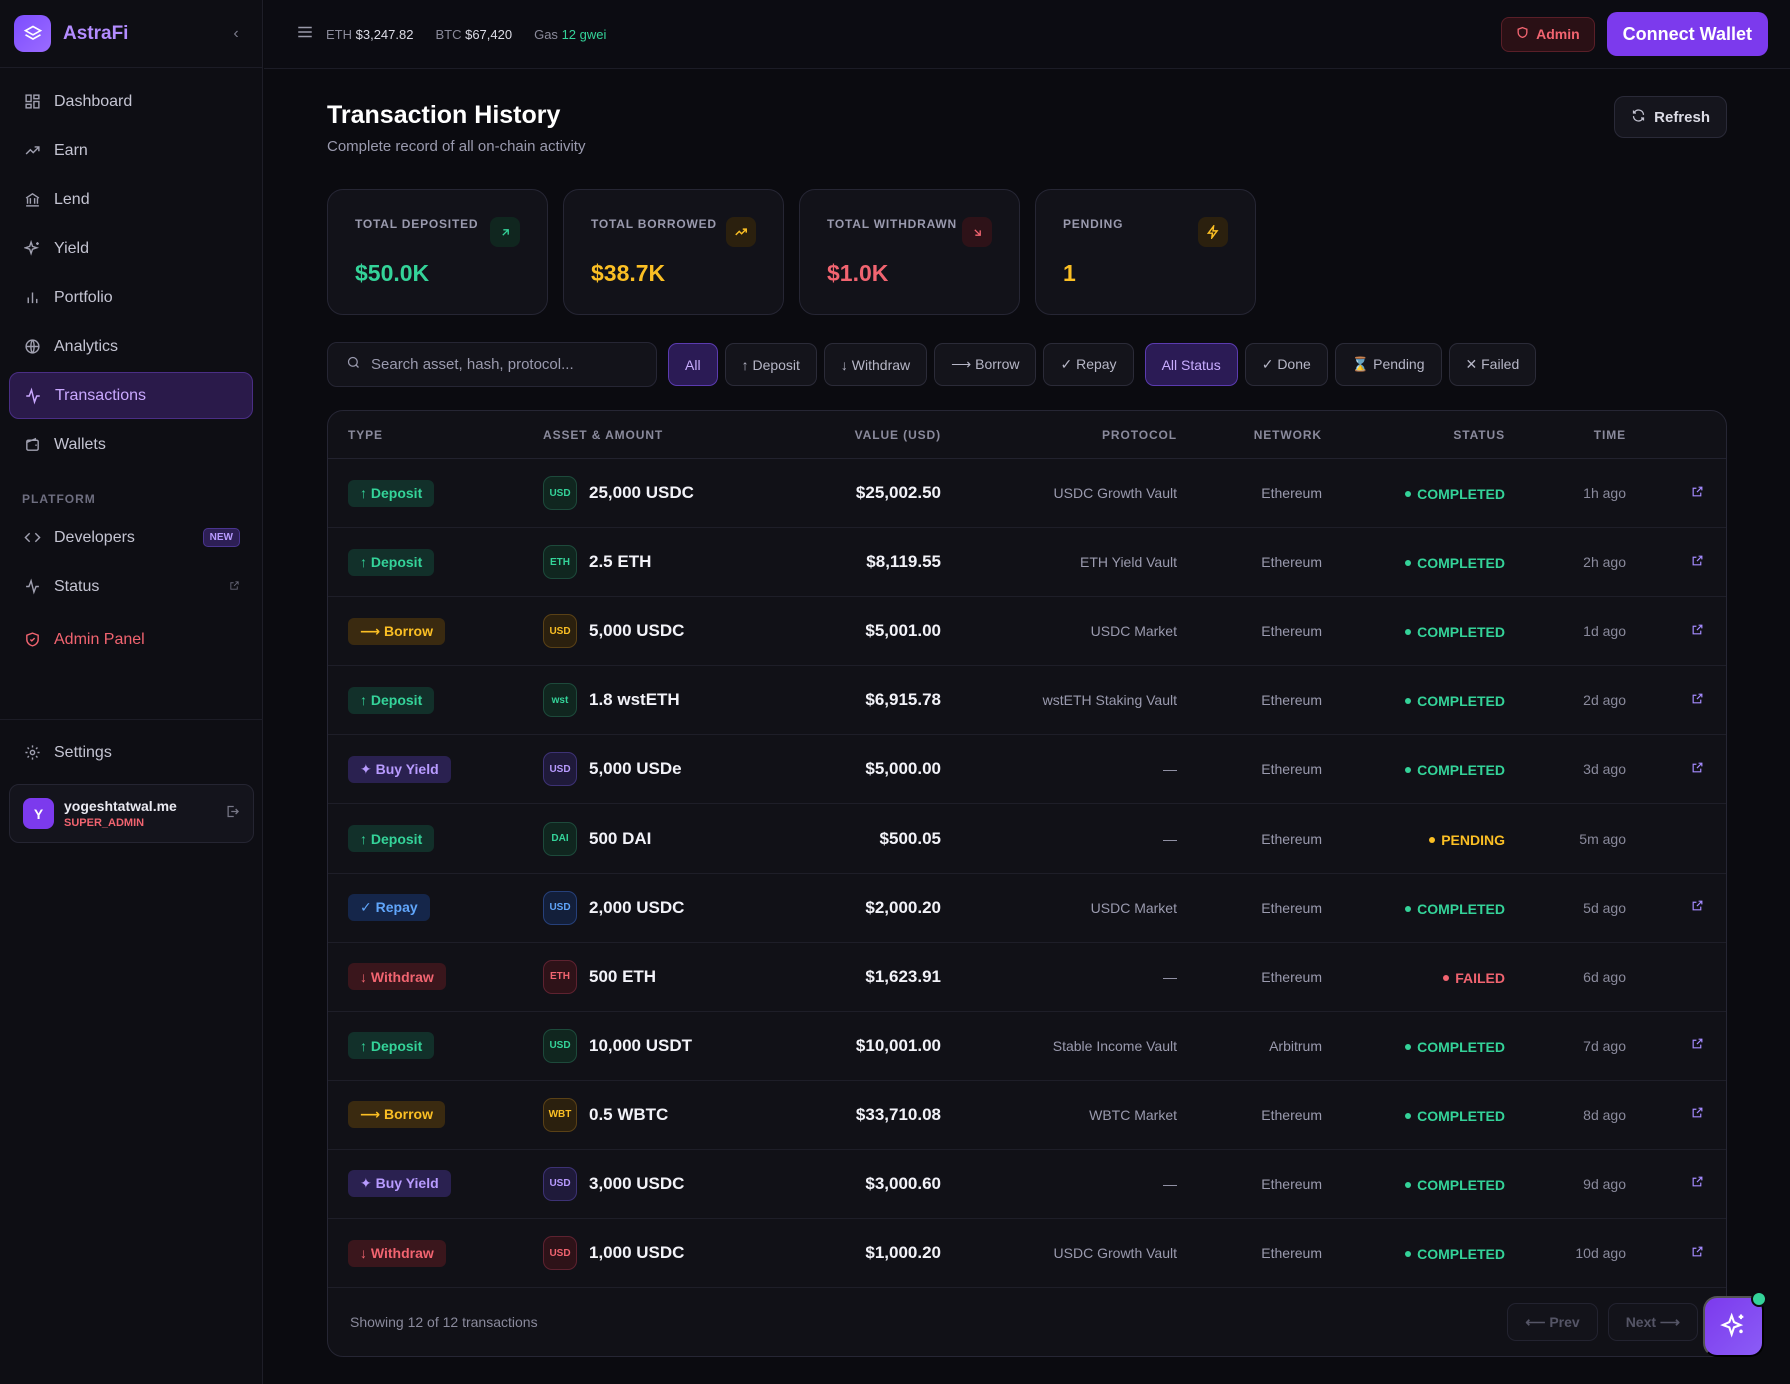  I want to click on protocol: wstETH Staking Vault, so click(1109, 700).